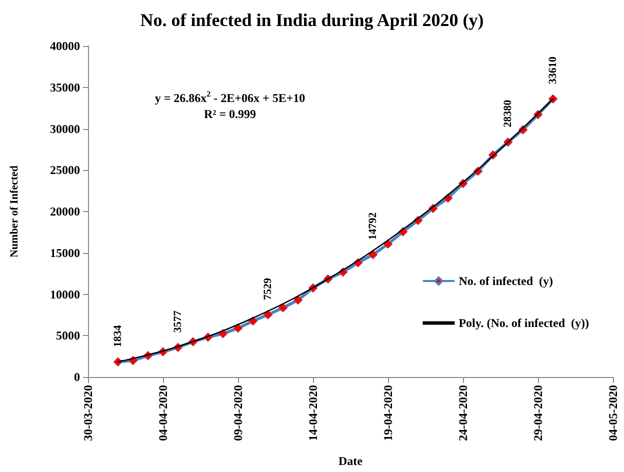  Describe the element at coordinates (313, 413) in the screenshot. I see `x-tick-label: 14-04-2020` at that location.